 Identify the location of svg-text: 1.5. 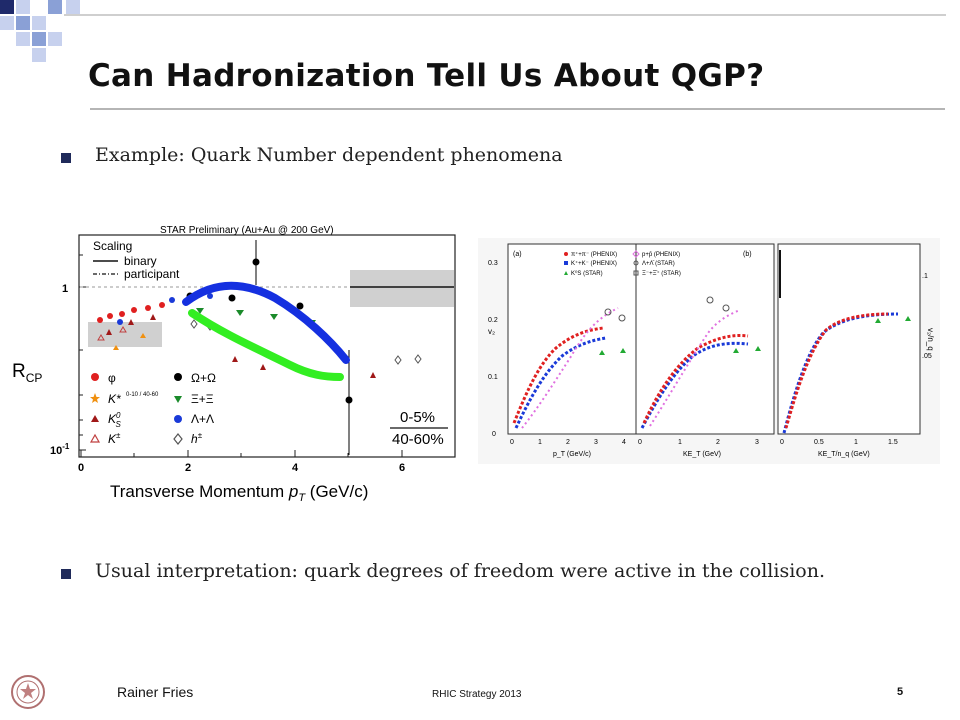
(893, 442).